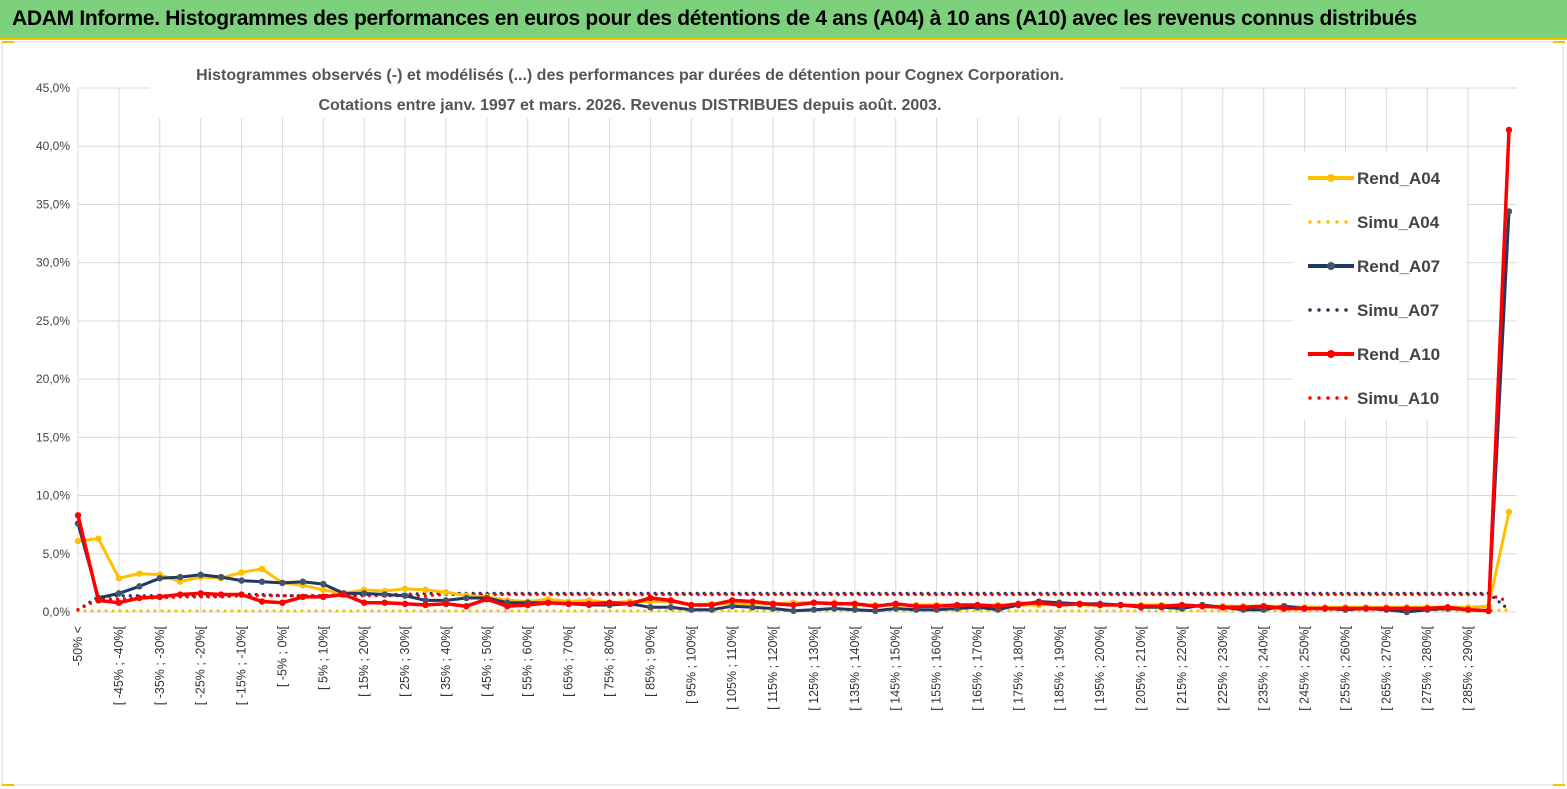 Image resolution: width=1567 pixels, height=789 pixels. I want to click on line-Simu_A07, so click(793, 601).